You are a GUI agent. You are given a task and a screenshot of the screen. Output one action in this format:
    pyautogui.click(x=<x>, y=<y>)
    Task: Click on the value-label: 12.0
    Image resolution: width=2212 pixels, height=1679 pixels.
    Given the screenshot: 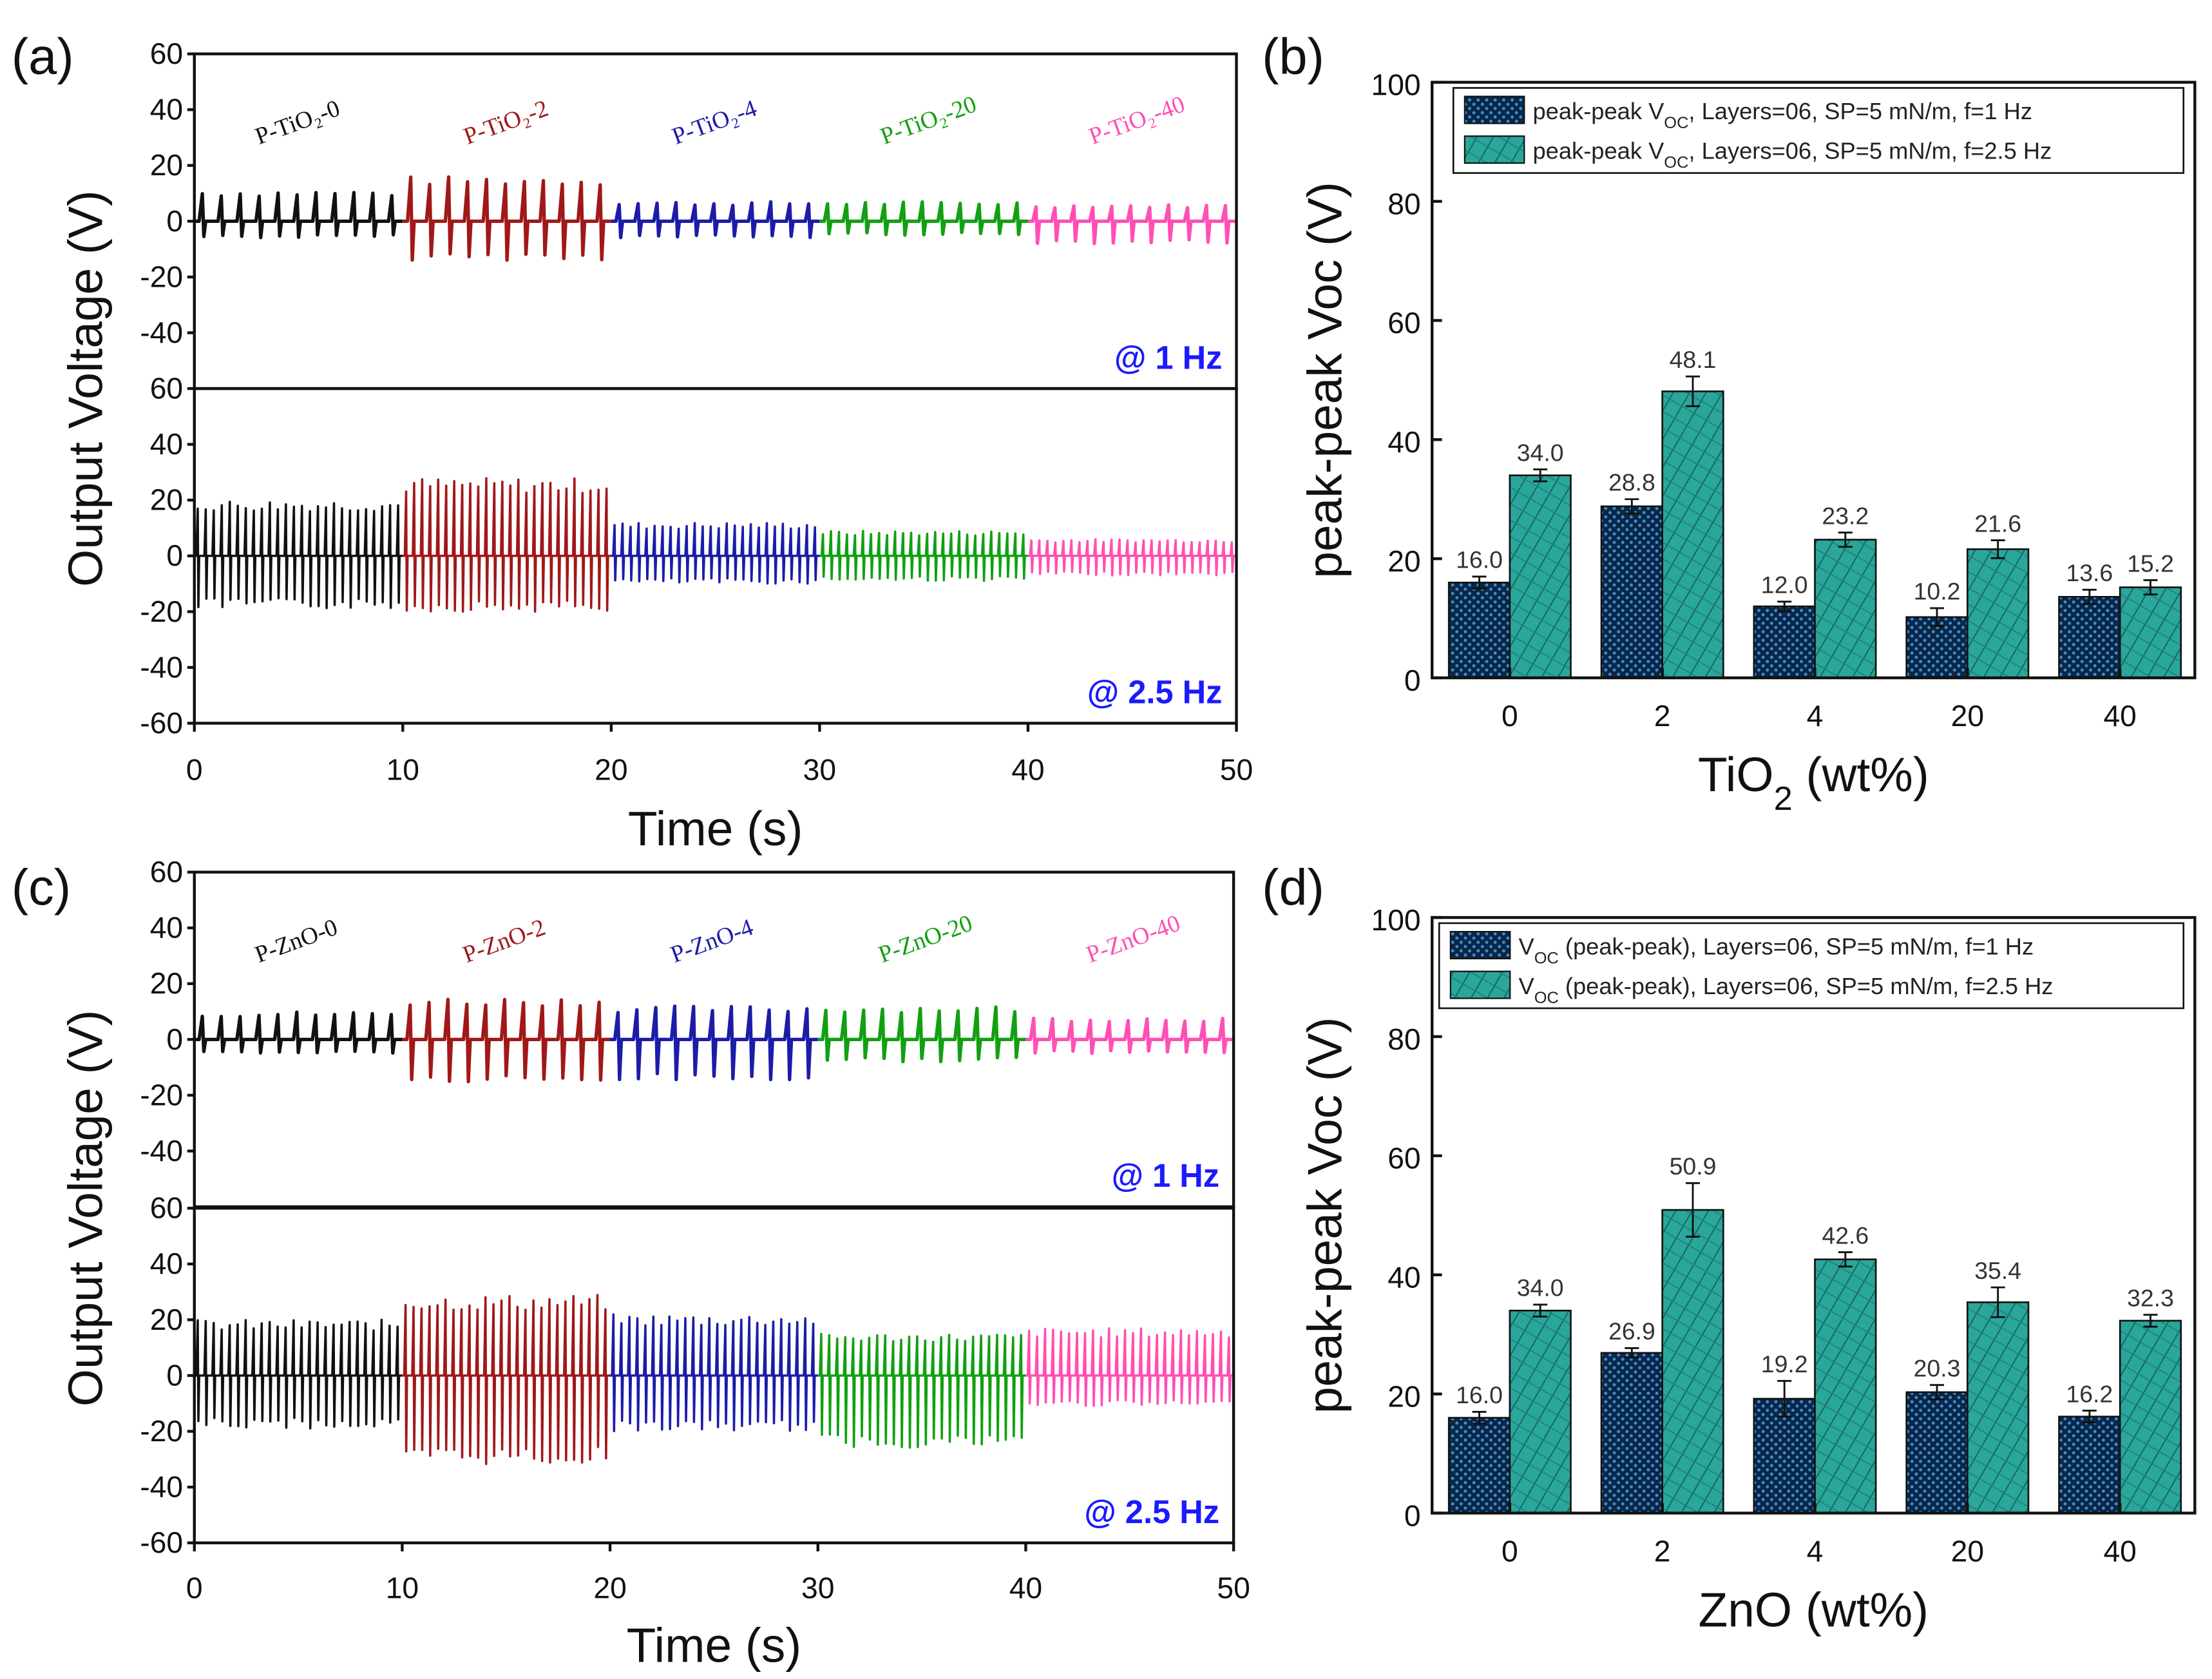 What is the action you would take?
    pyautogui.click(x=1784, y=585)
    